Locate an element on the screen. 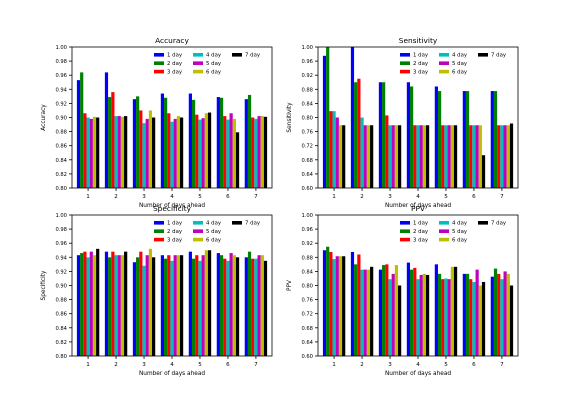 The width and height of the screenshot is (576, 400). y-tick-label: 0.72 is located at coordinates (307, 315).